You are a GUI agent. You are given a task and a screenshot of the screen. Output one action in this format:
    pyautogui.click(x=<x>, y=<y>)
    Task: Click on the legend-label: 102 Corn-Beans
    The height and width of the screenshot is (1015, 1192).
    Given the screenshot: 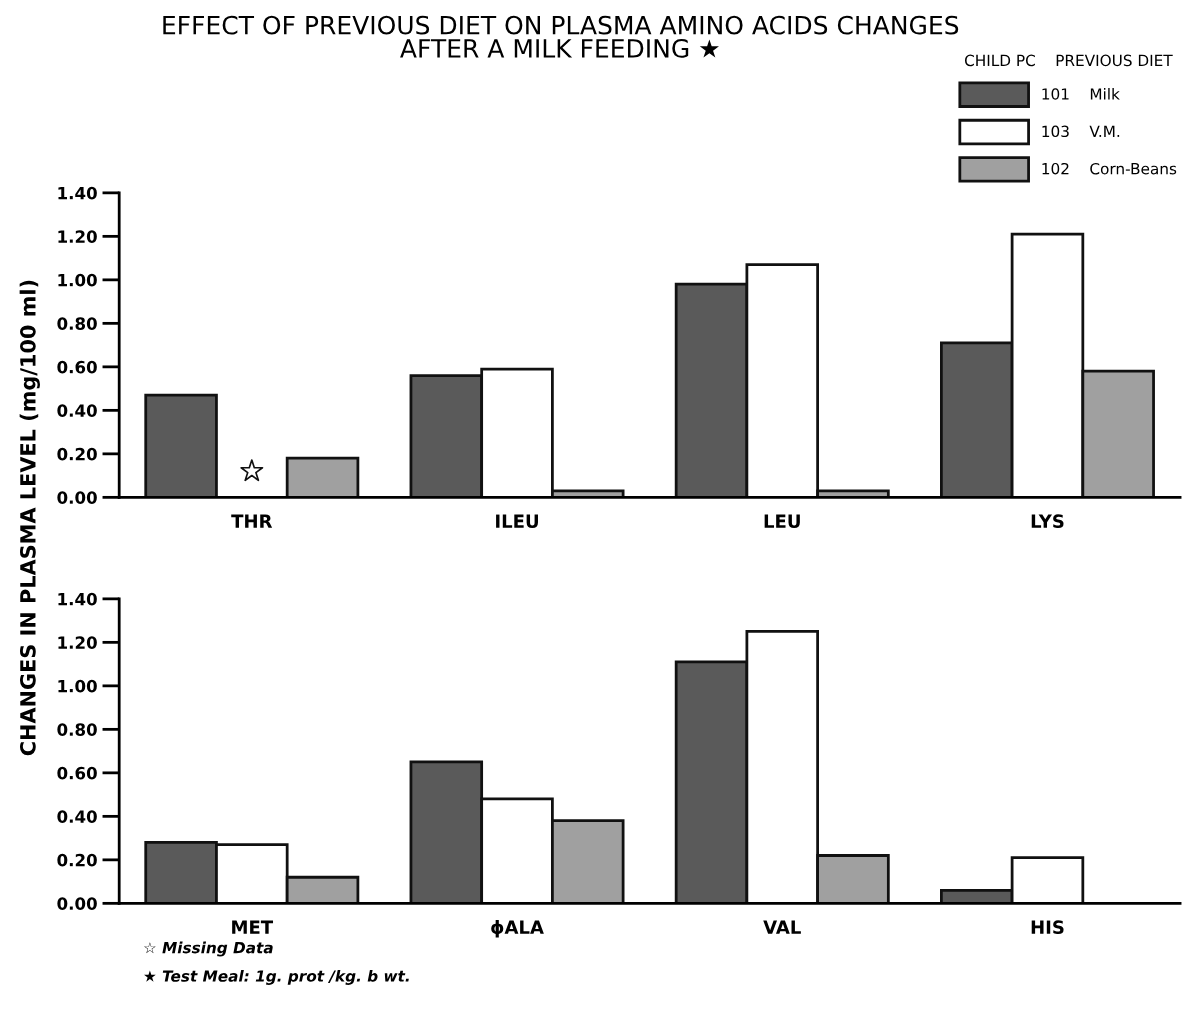 What is the action you would take?
    pyautogui.click(x=1109, y=168)
    